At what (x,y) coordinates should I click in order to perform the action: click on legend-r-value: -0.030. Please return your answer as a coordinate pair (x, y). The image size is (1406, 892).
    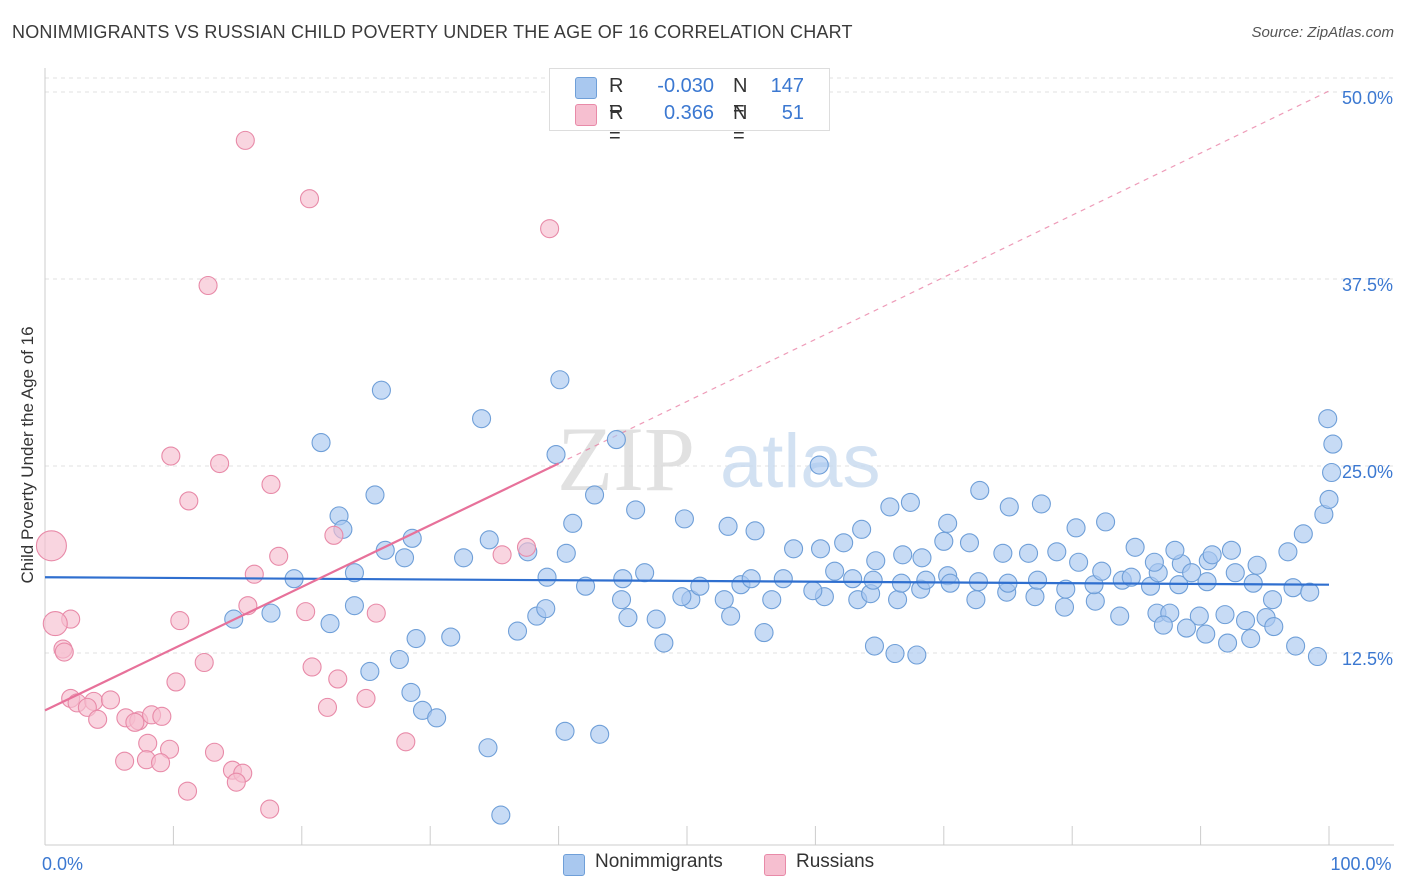
    Looking at the image, I should click on (685, 86).